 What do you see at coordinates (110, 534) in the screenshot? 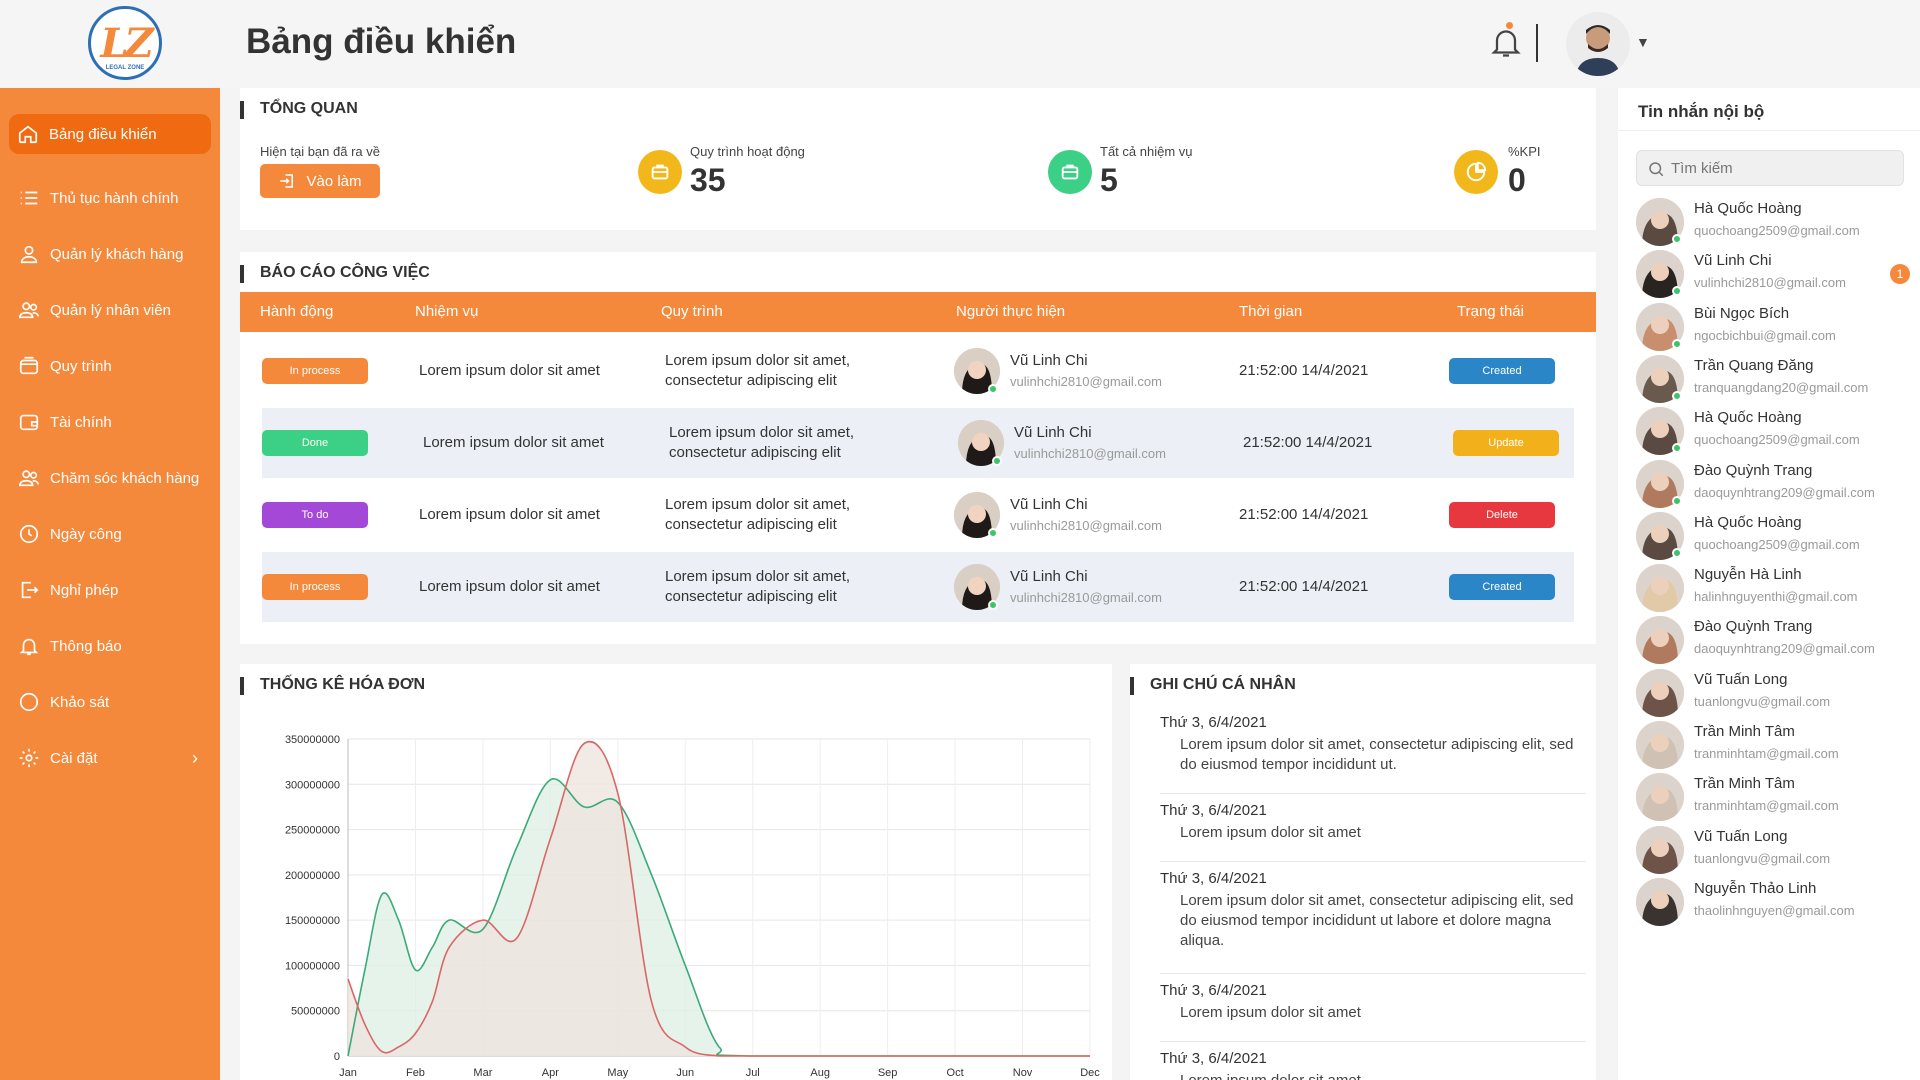
I see `sidebar-item-workdays: Ngày công` at bounding box center [110, 534].